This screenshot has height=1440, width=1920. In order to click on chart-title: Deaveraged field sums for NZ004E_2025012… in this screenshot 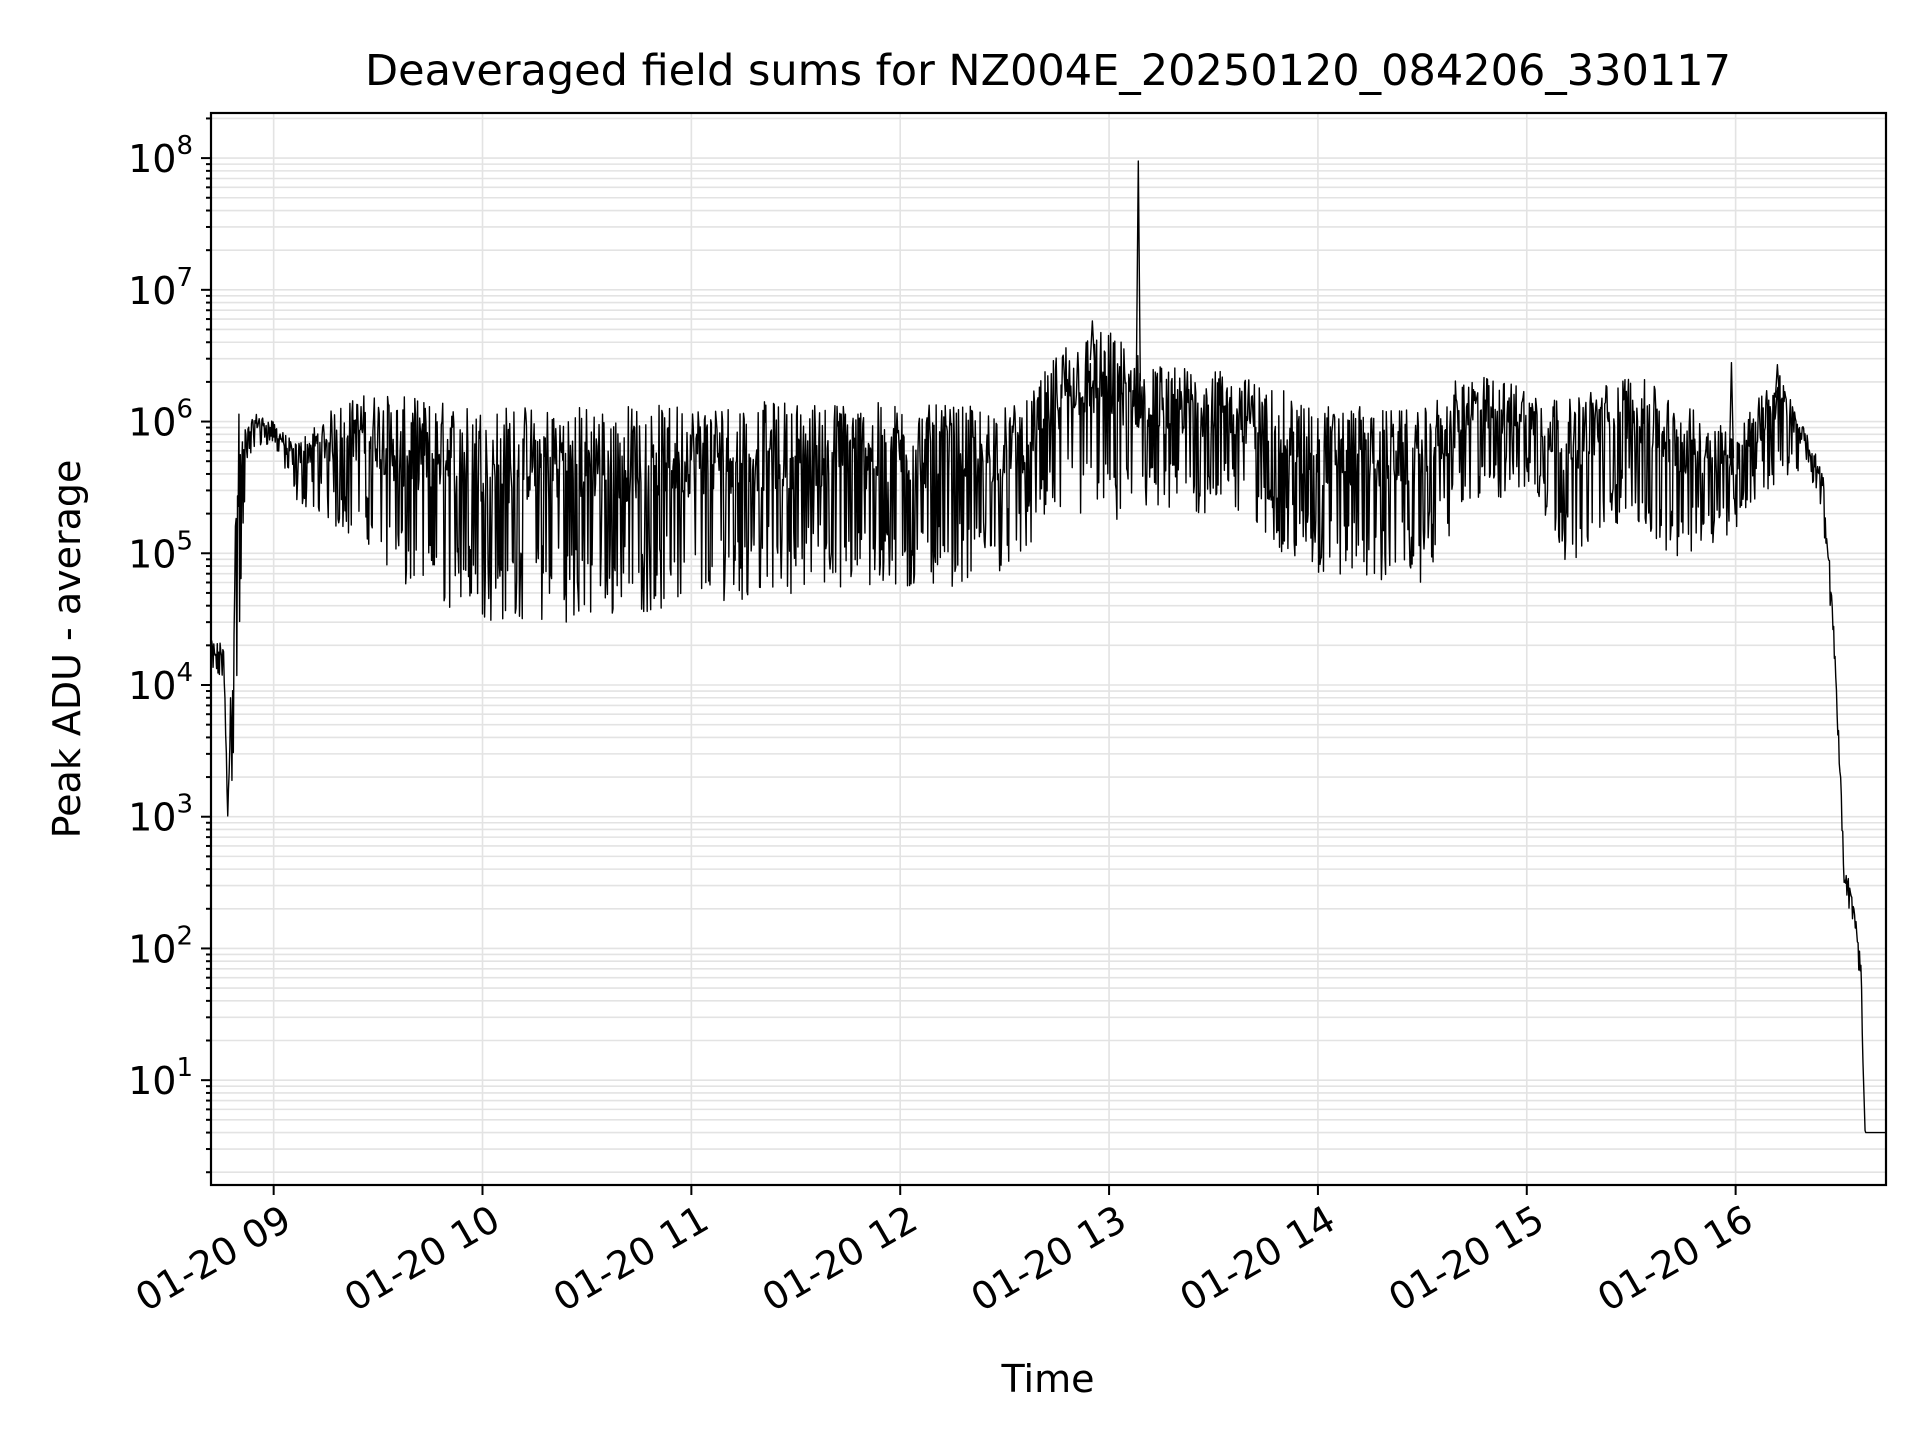, I will do `click(1048, 71)`.